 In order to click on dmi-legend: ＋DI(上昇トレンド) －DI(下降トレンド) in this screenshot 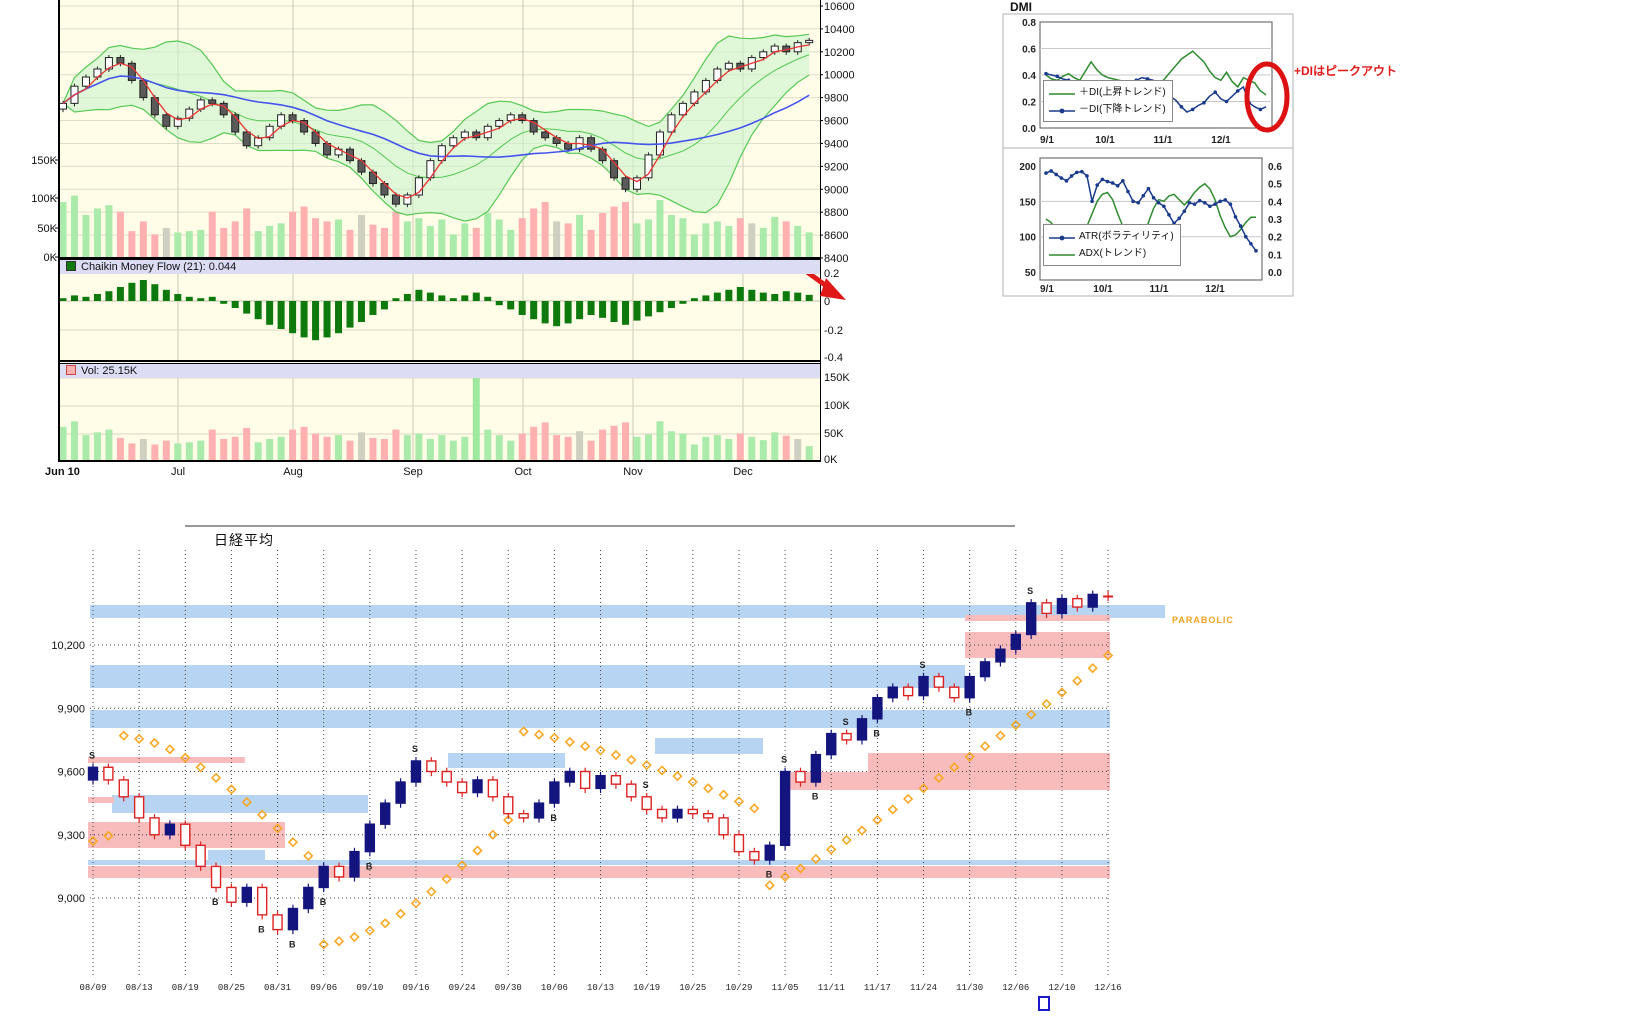, I will do `click(1108, 101)`.